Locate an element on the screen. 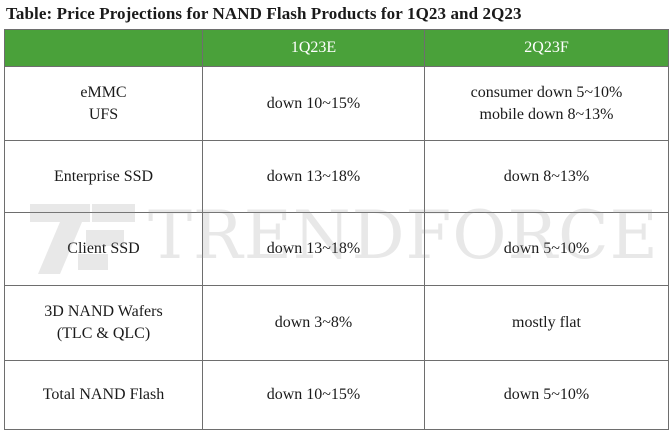  q2-cell: mostly flat is located at coordinates (546, 323).